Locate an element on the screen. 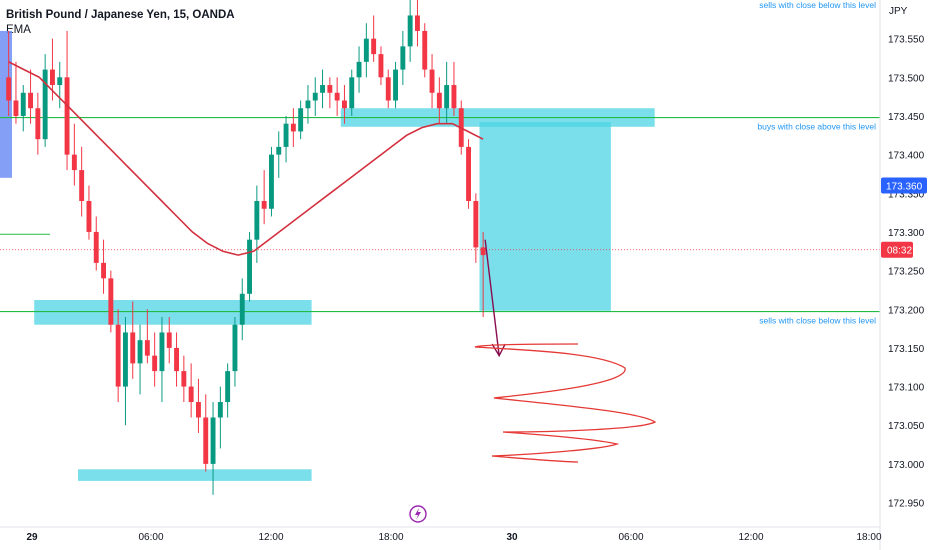  symbol-title: British Pound / Japanese Yen, 15, OANDA is located at coordinates (120, 15).